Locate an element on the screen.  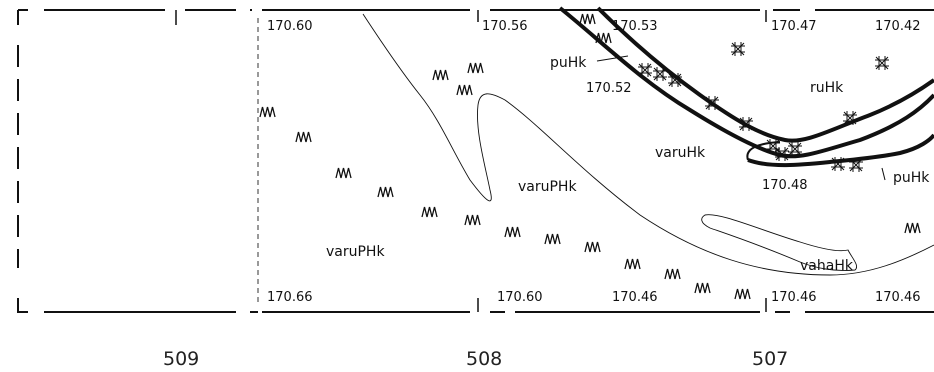
elevation-bottom-3: 170.46 is located at coordinates (635, 297).